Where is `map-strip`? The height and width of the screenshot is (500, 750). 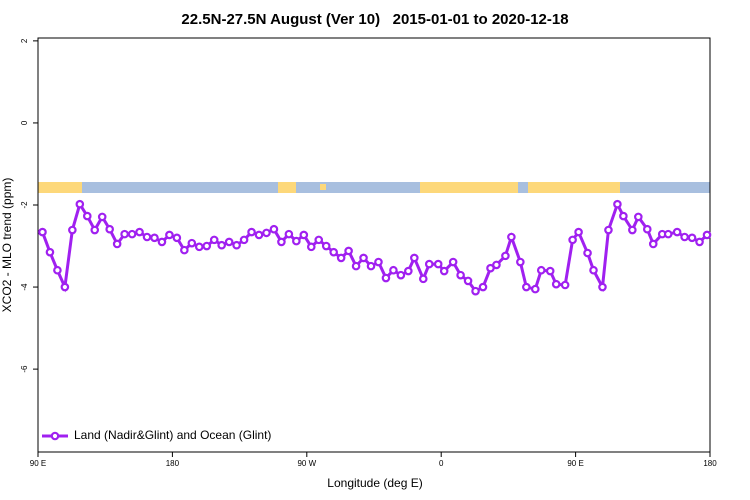
map-strip is located at coordinates (374, 187).